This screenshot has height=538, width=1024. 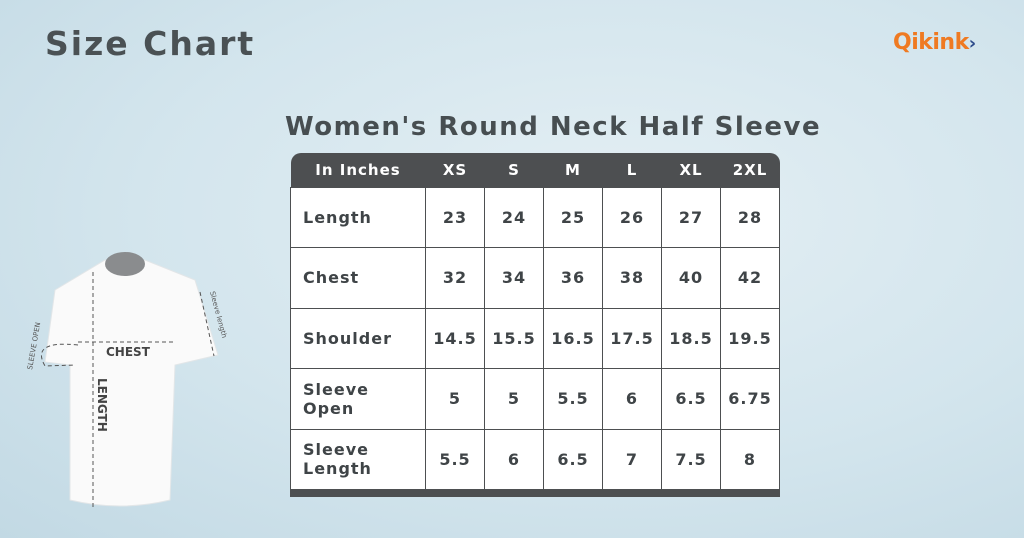 What do you see at coordinates (691, 278) in the screenshot?
I see `table-cell: 40` at bounding box center [691, 278].